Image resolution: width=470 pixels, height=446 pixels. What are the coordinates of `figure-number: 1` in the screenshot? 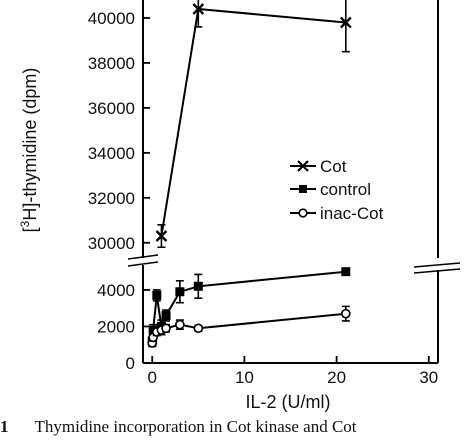 It's located at (4, 426).